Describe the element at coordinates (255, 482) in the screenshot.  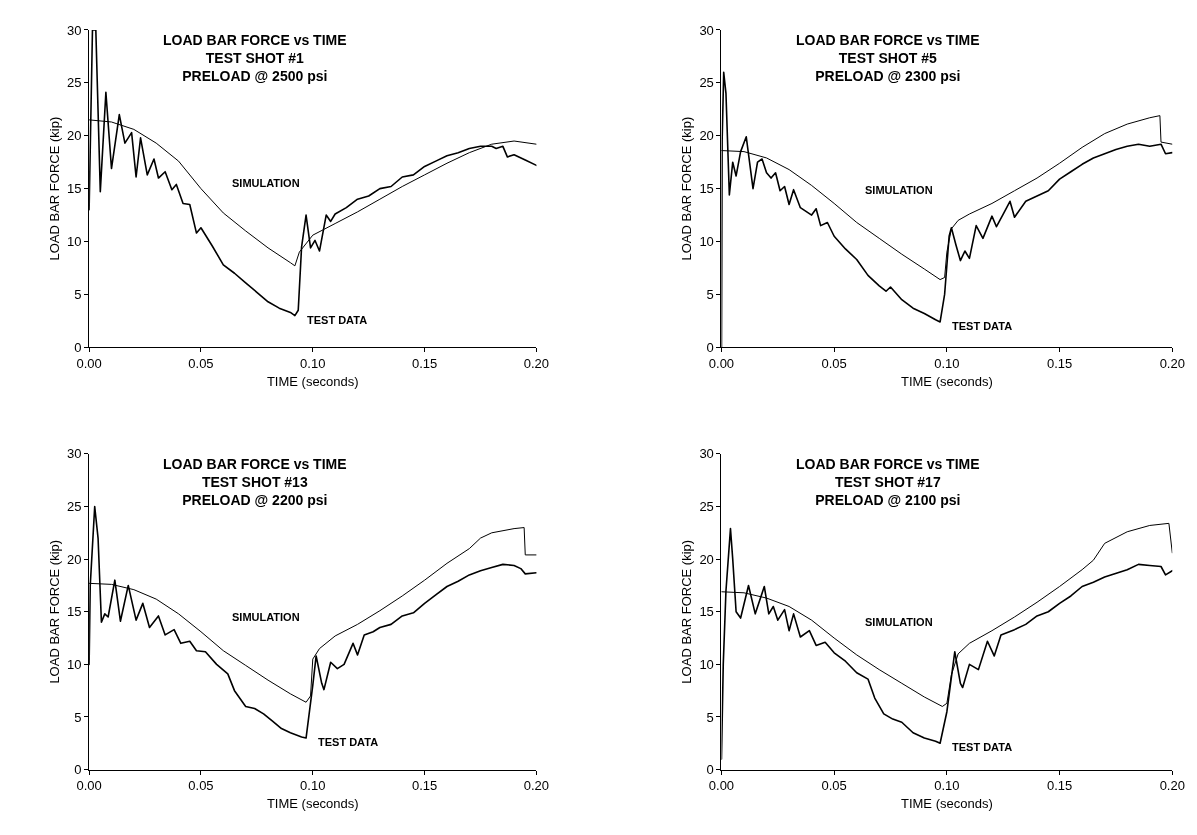
I see `text: LOAD BAR FORCE vs TIME TEST SHOT #13 PRELOAD @ 2200 psi` at that location.